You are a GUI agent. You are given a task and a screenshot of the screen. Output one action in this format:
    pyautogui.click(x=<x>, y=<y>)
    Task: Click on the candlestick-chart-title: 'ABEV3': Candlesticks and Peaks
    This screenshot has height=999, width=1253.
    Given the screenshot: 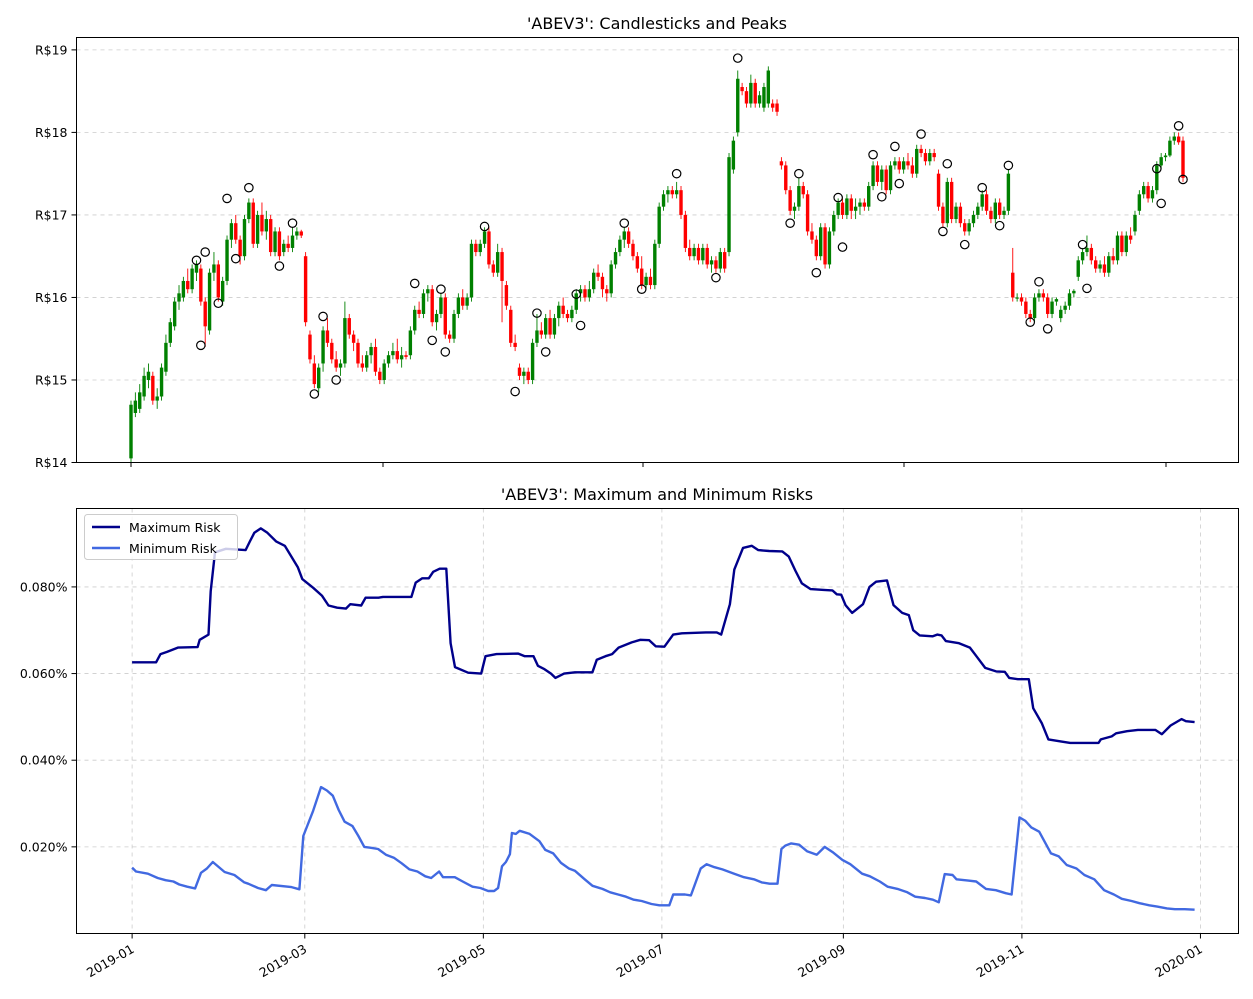 What is the action you would take?
    pyautogui.click(x=657, y=23)
    